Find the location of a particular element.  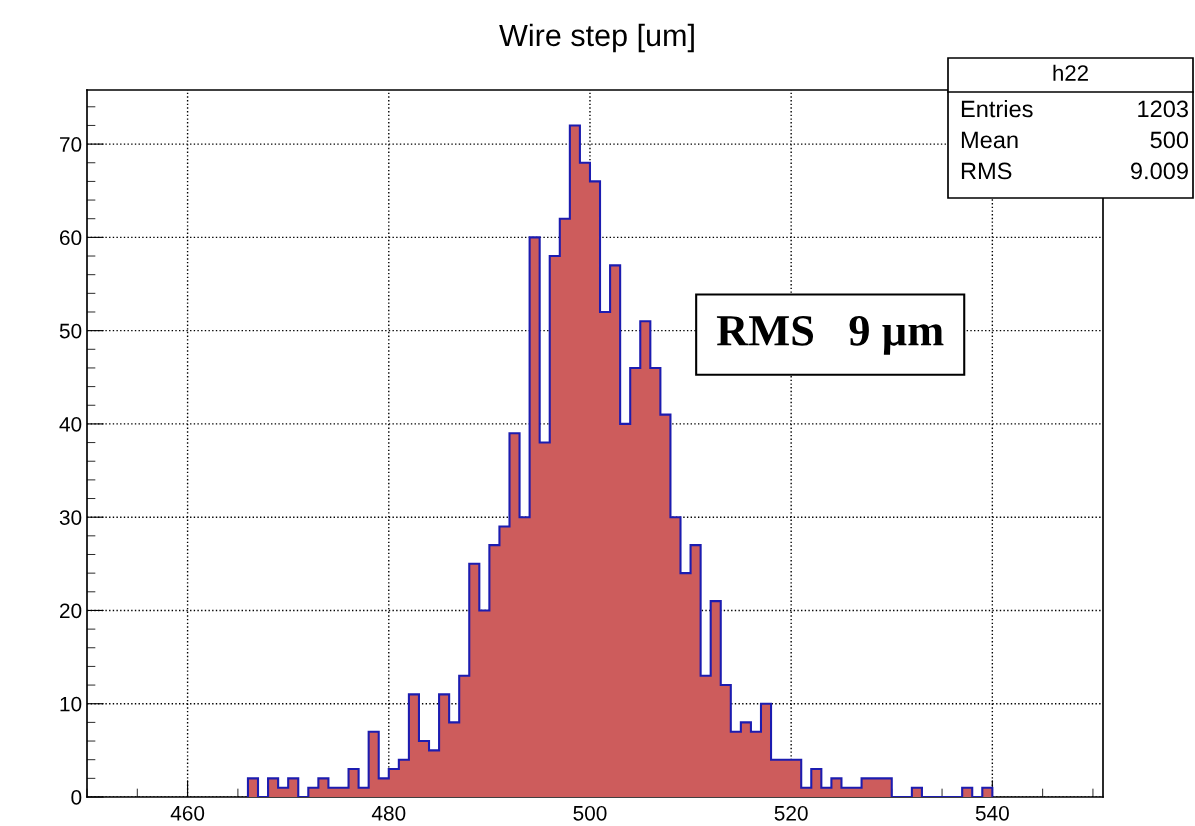

annotation: Mean is located at coordinates (989, 140).